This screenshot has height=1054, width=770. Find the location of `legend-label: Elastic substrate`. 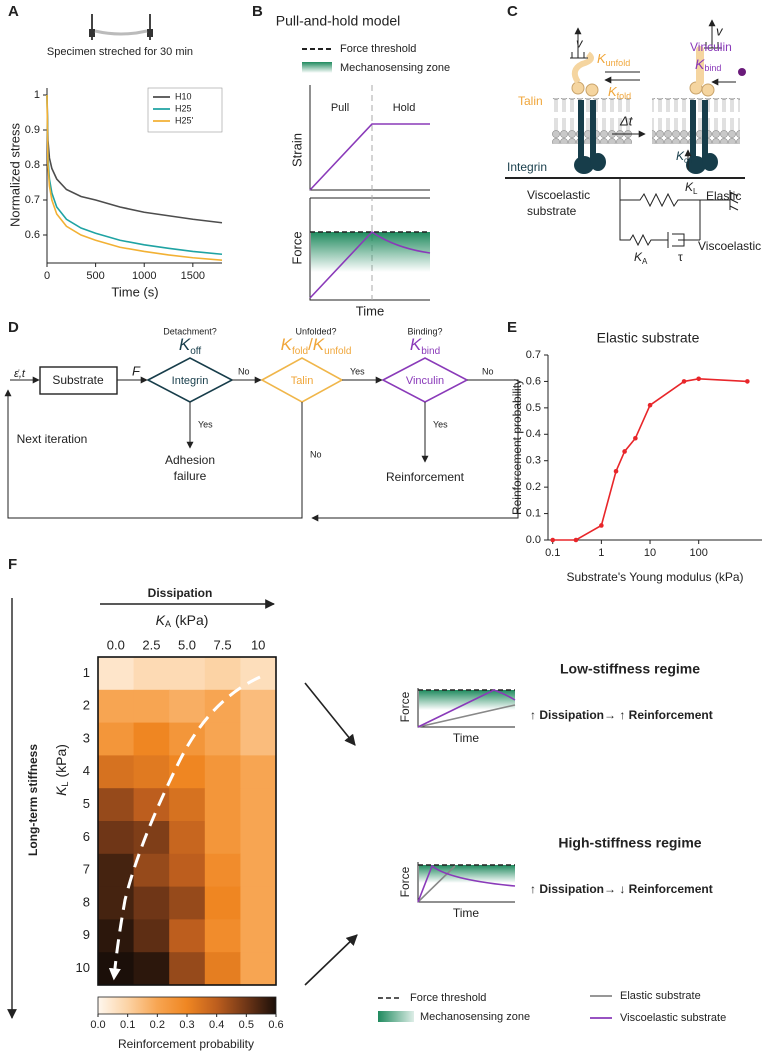

legend-label: Elastic substrate is located at coordinates (660, 996).